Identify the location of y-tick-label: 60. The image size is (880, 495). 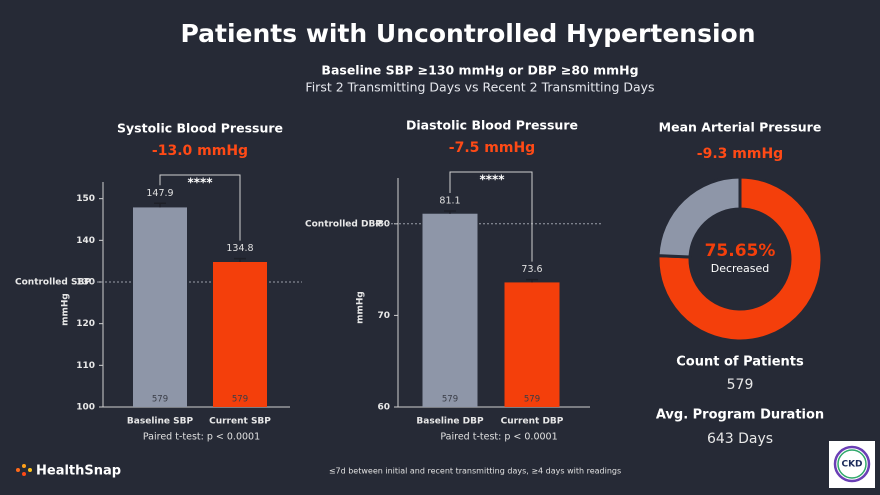
(383, 408).